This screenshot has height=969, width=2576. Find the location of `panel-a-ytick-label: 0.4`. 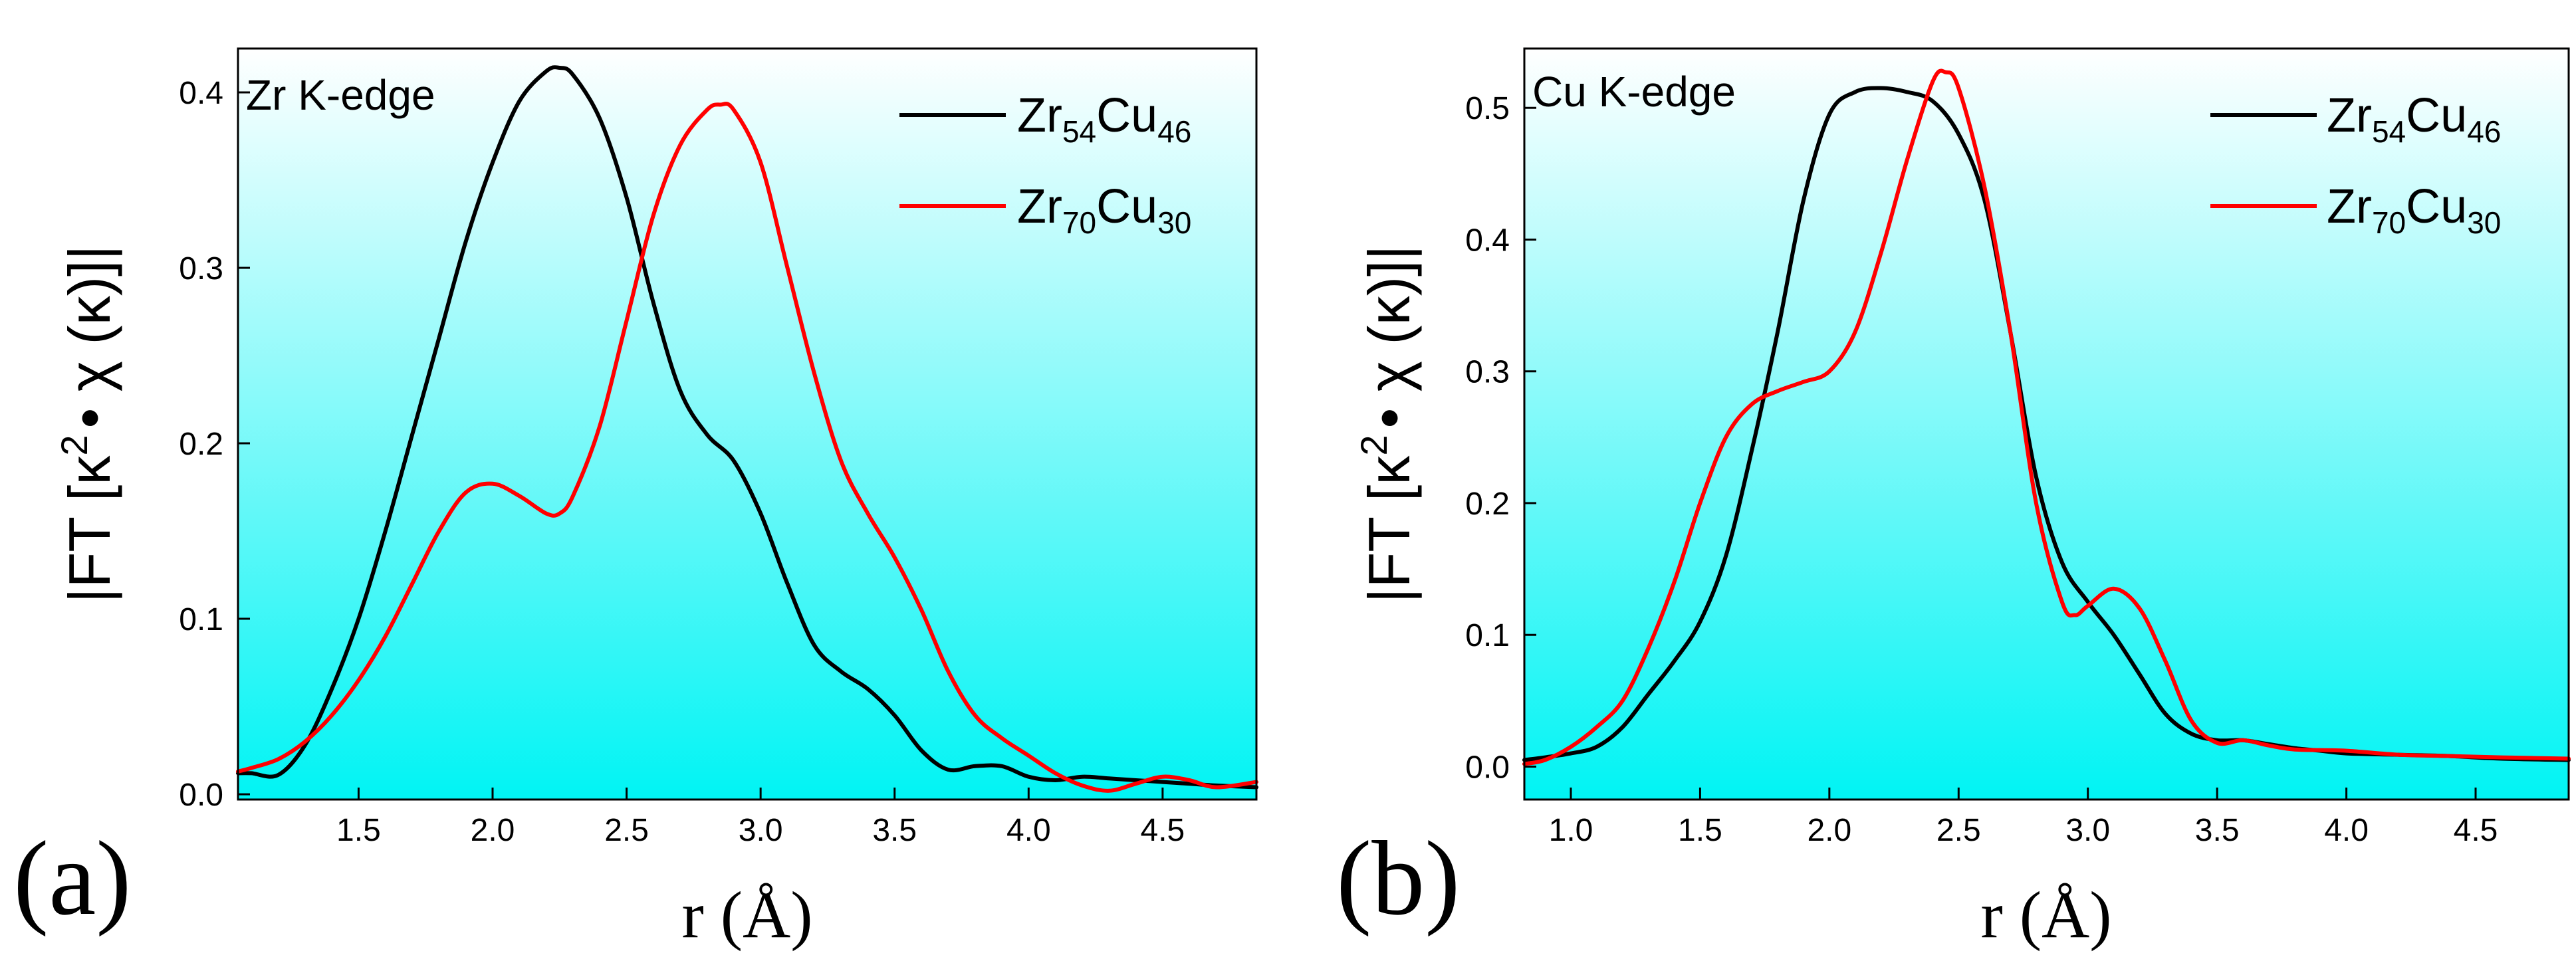

panel-a-ytick-label: 0.4 is located at coordinates (201, 93).